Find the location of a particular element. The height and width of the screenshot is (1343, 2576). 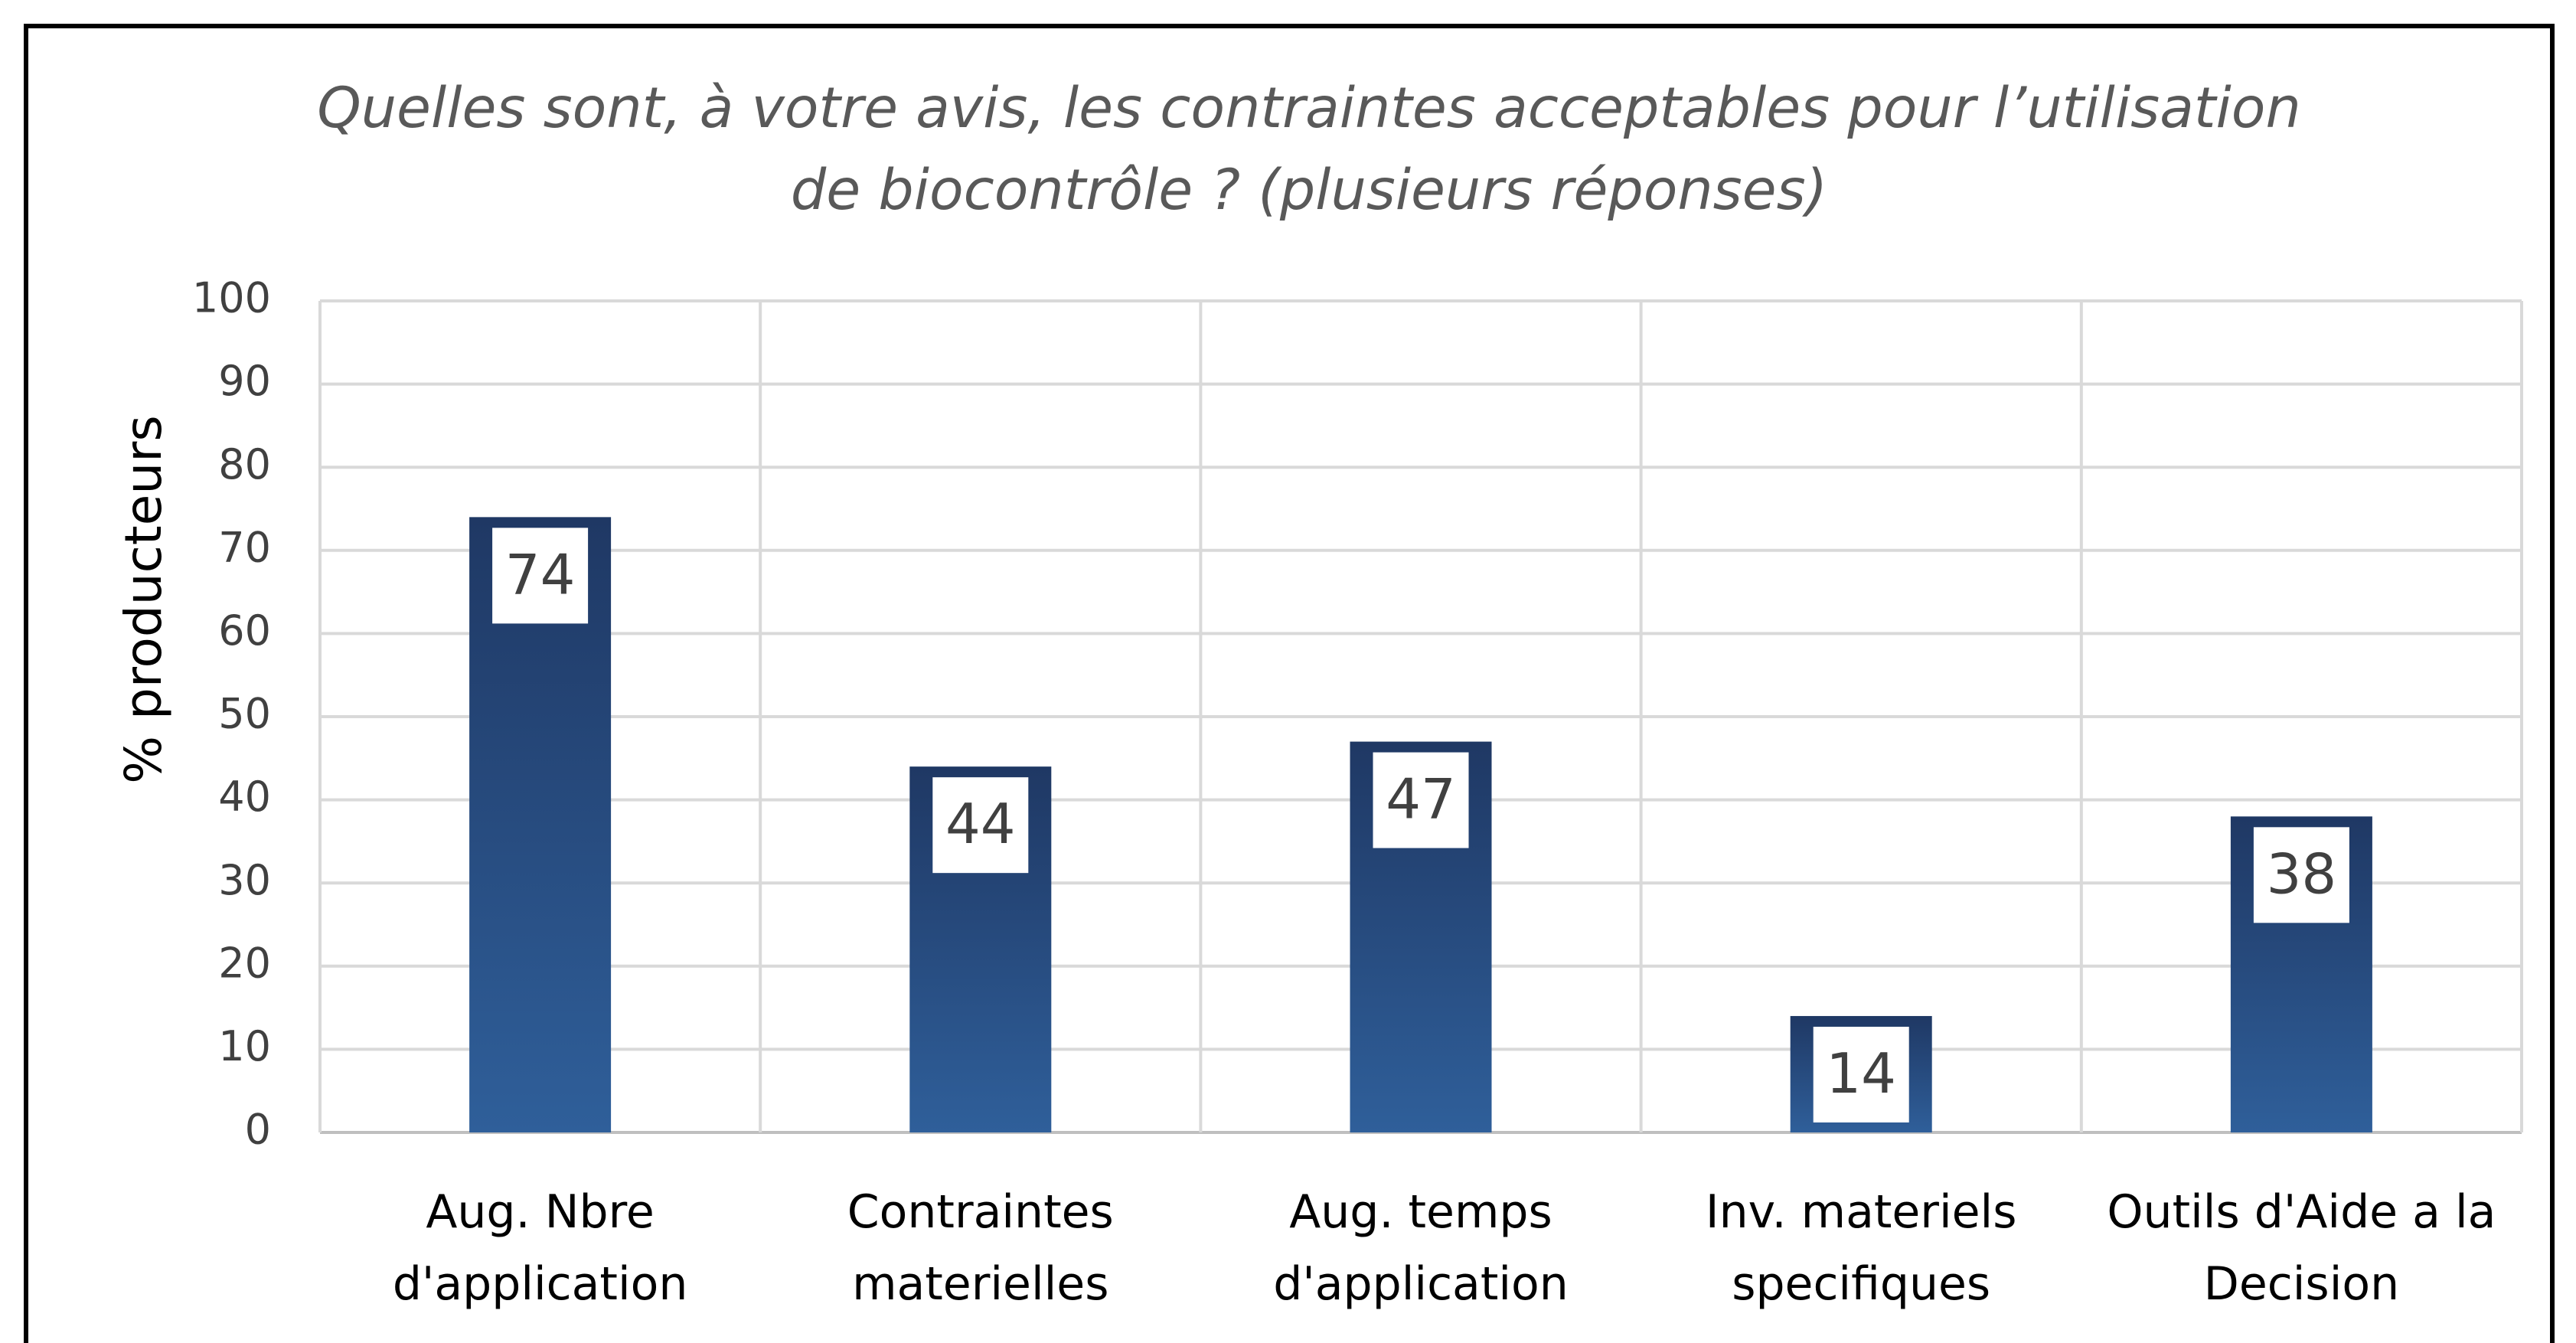

y-tick-label: 90 is located at coordinates (244, 381).